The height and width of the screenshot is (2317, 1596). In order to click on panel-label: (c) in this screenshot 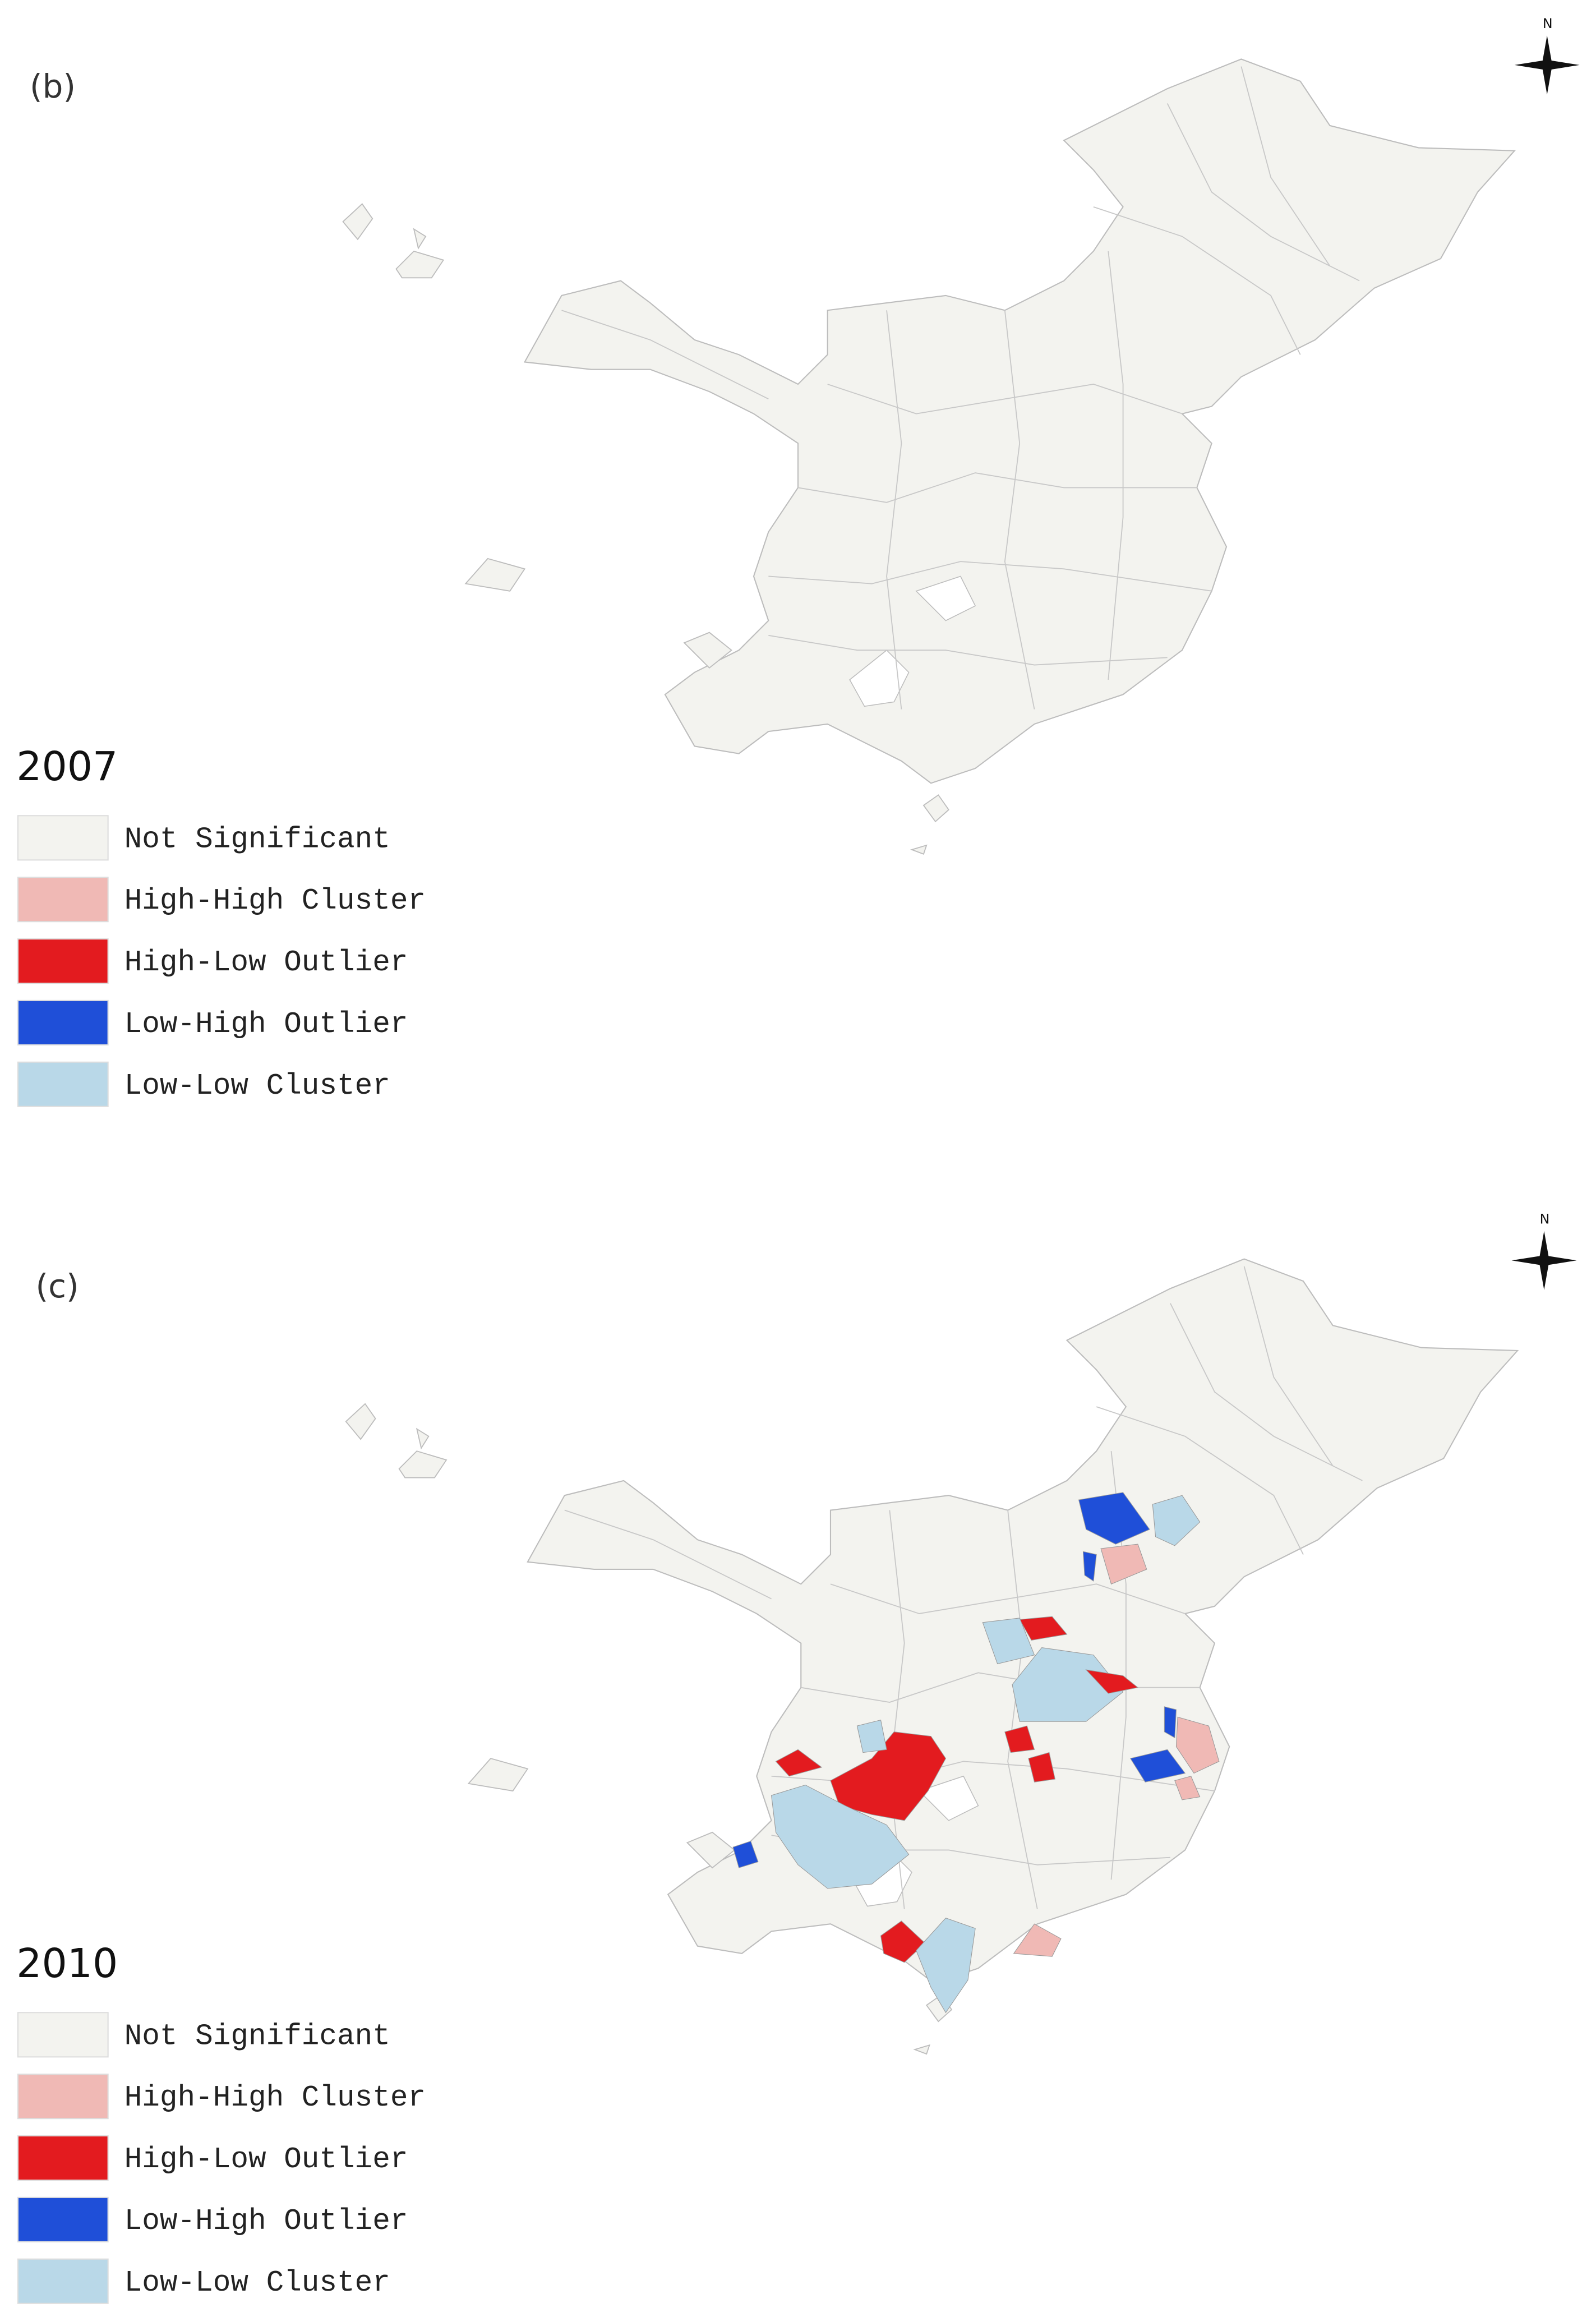, I will do `click(57, 1286)`.